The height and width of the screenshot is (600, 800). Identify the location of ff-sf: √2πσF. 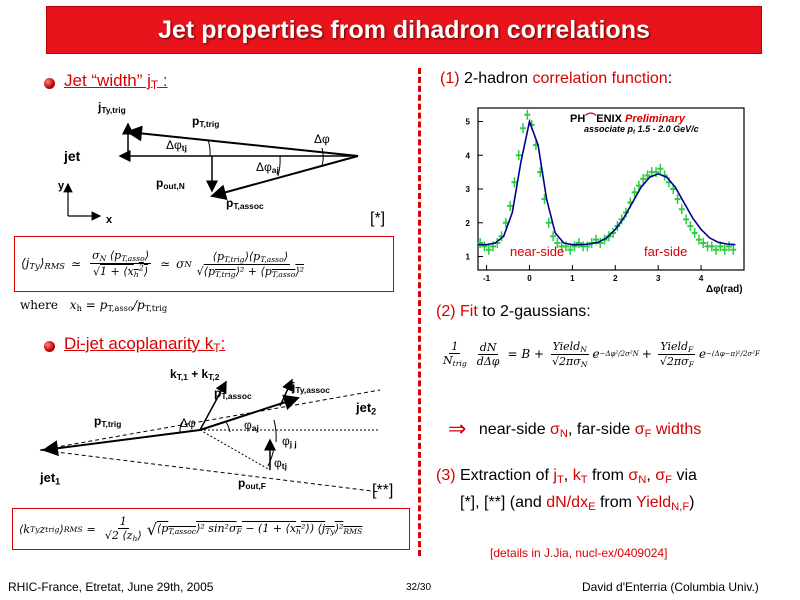
(677, 362).